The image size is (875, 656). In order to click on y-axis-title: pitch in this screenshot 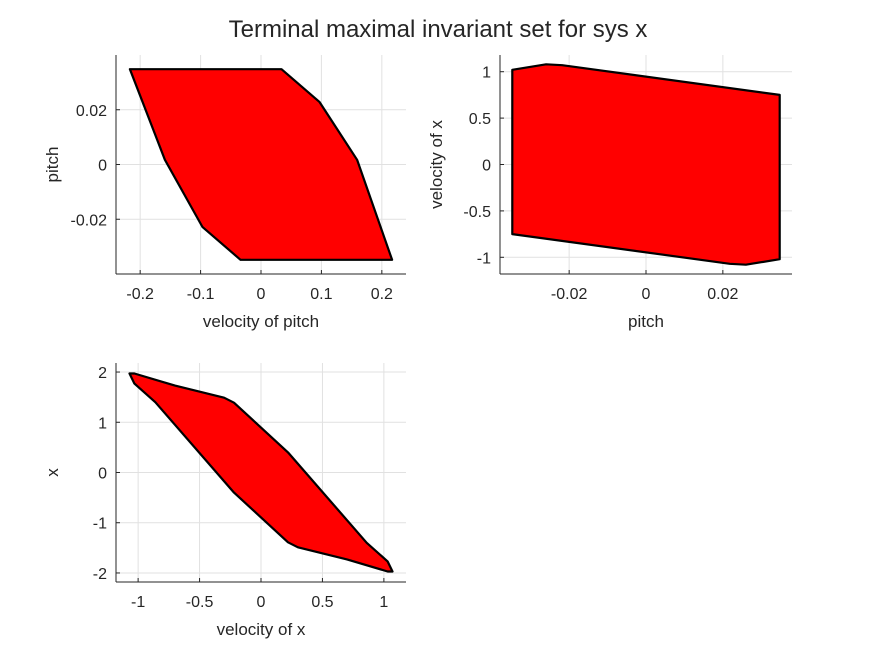, I will do `click(52, 165)`.